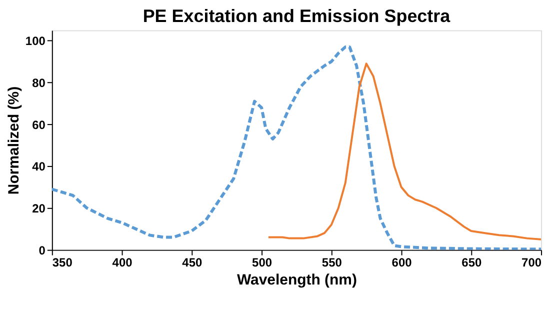  What do you see at coordinates (402, 262) in the screenshot?
I see `x-tick-label: 600` at bounding box center [402, 262].